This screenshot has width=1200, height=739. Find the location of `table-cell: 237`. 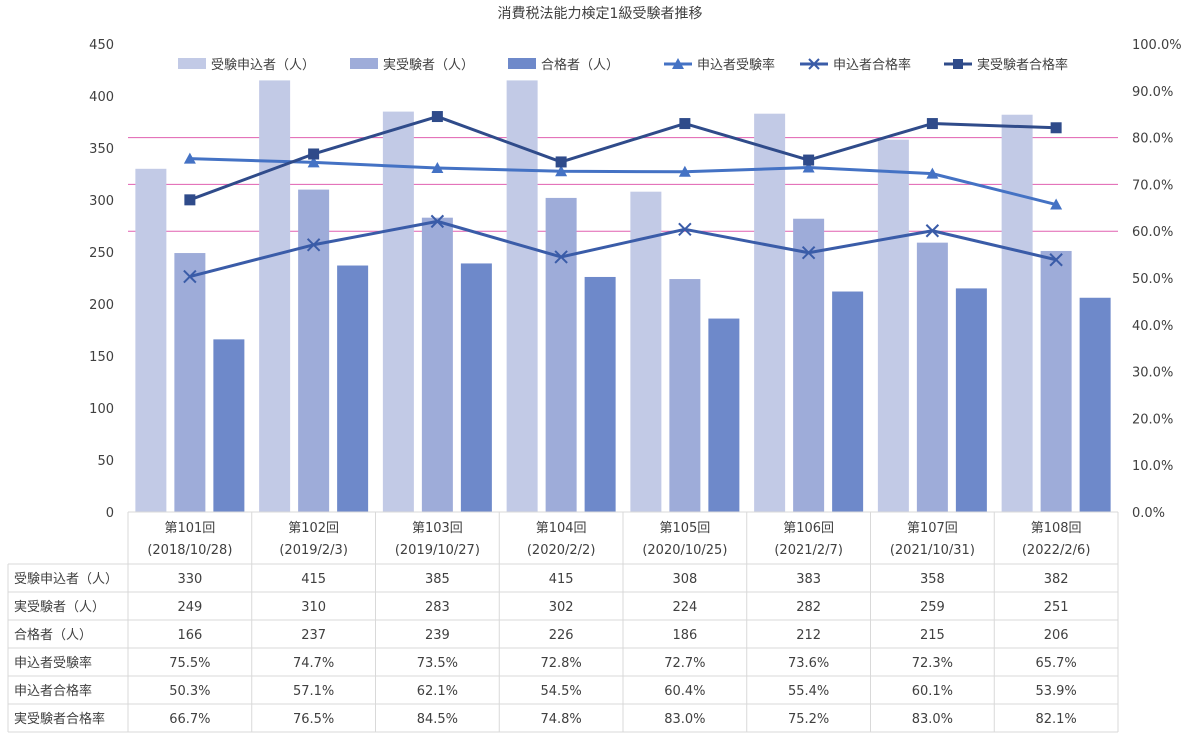

table-cell: 237 is located at coordinates (313, 635).